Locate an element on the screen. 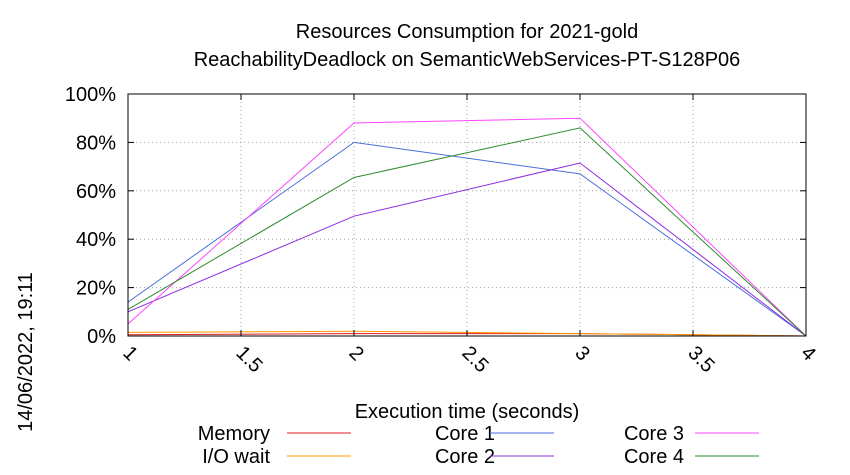  y-tick-label: 0% is located at coordinates (101, 337).